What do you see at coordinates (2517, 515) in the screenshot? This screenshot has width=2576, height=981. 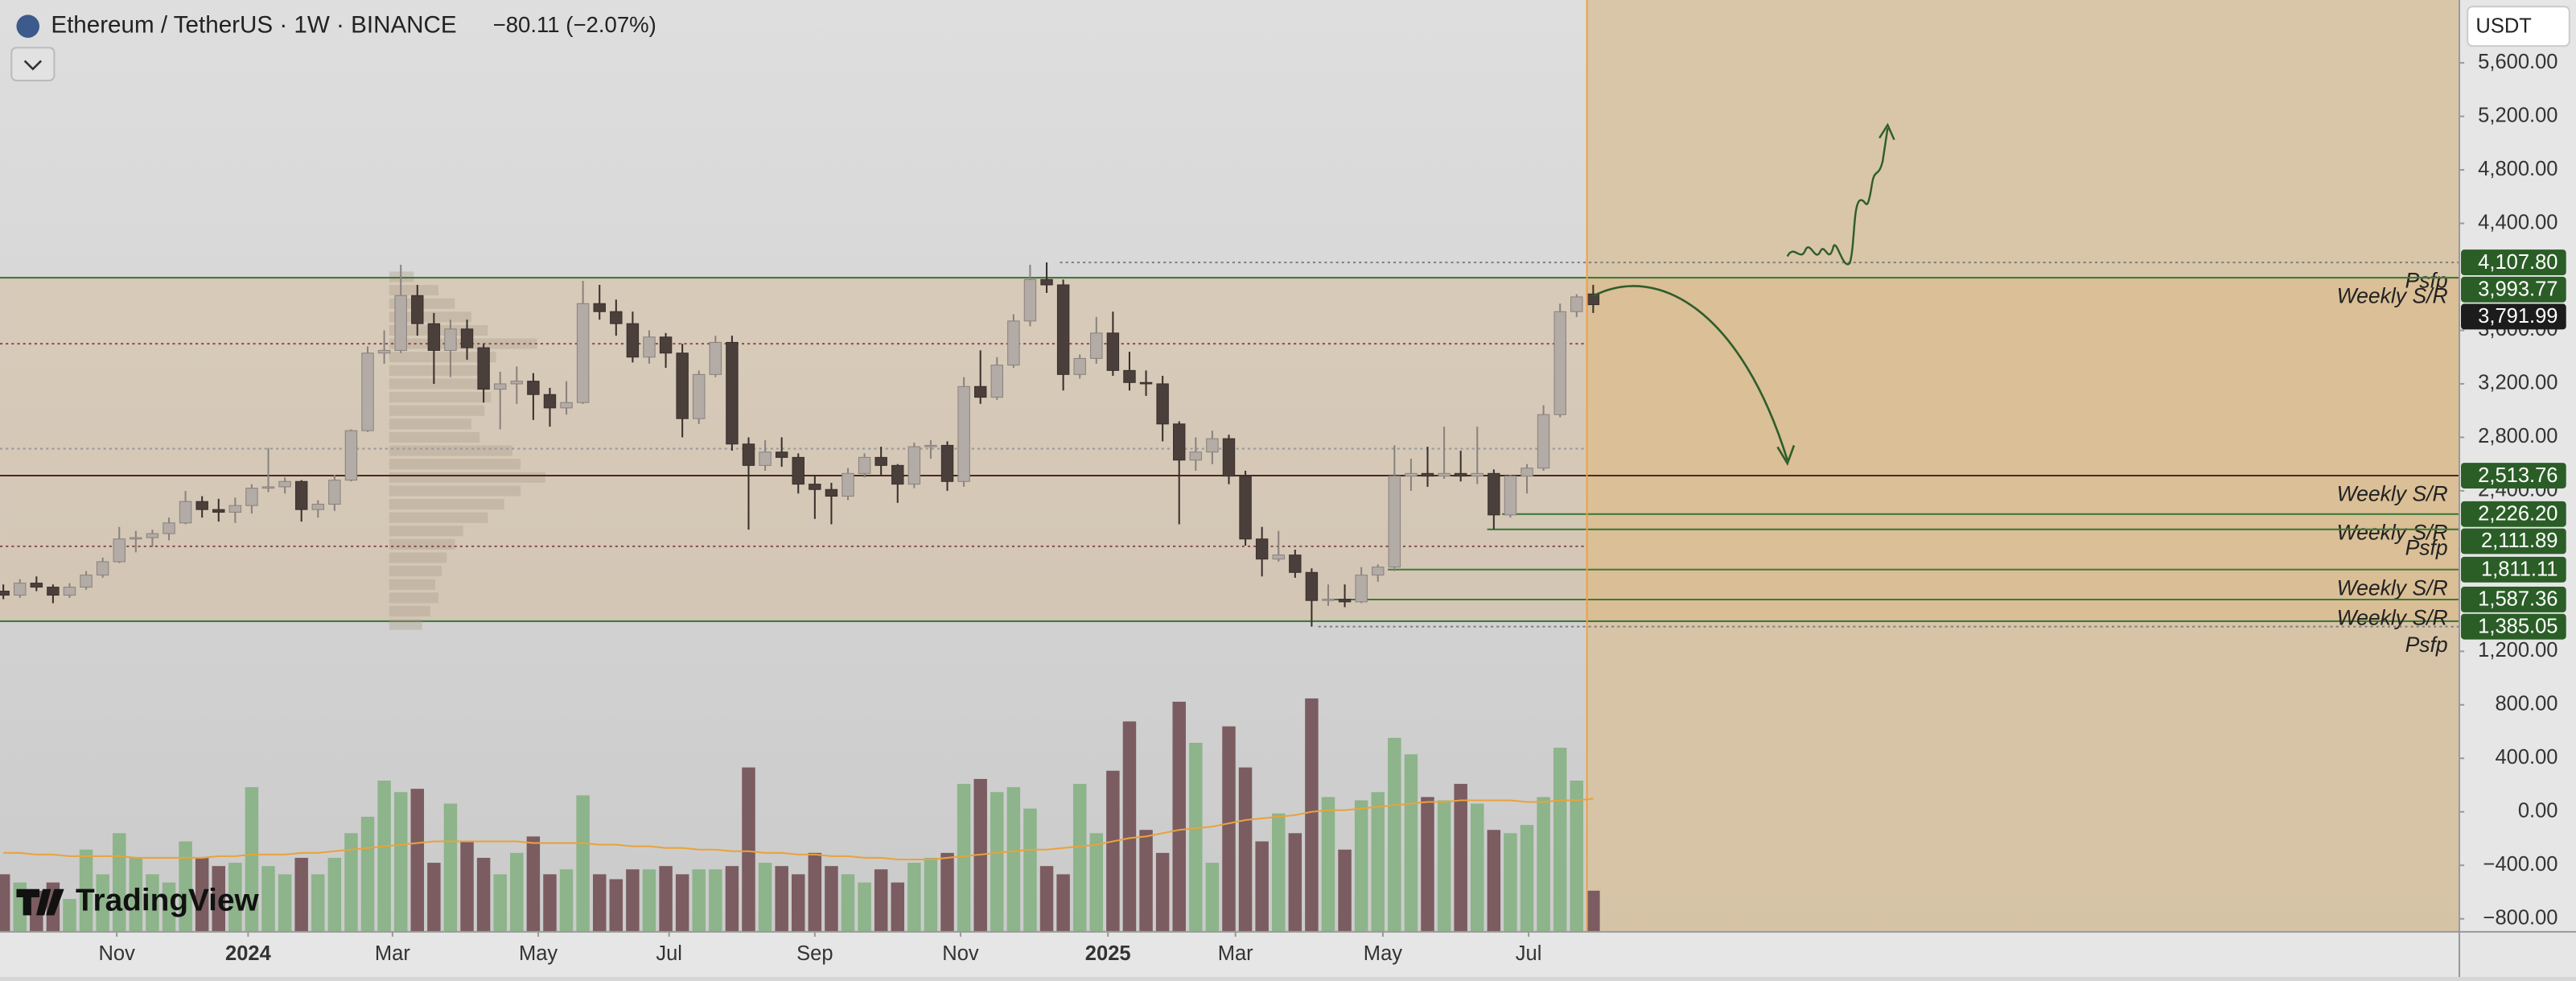 I see `price-label: 2,226.20` at bounding box center [2517, 515].